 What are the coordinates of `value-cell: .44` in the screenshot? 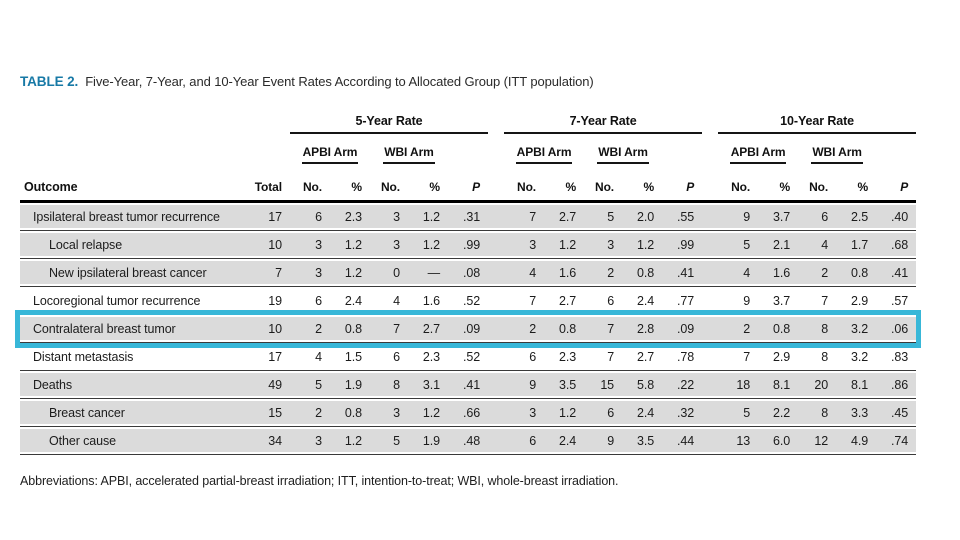 It's located at (682, 441).